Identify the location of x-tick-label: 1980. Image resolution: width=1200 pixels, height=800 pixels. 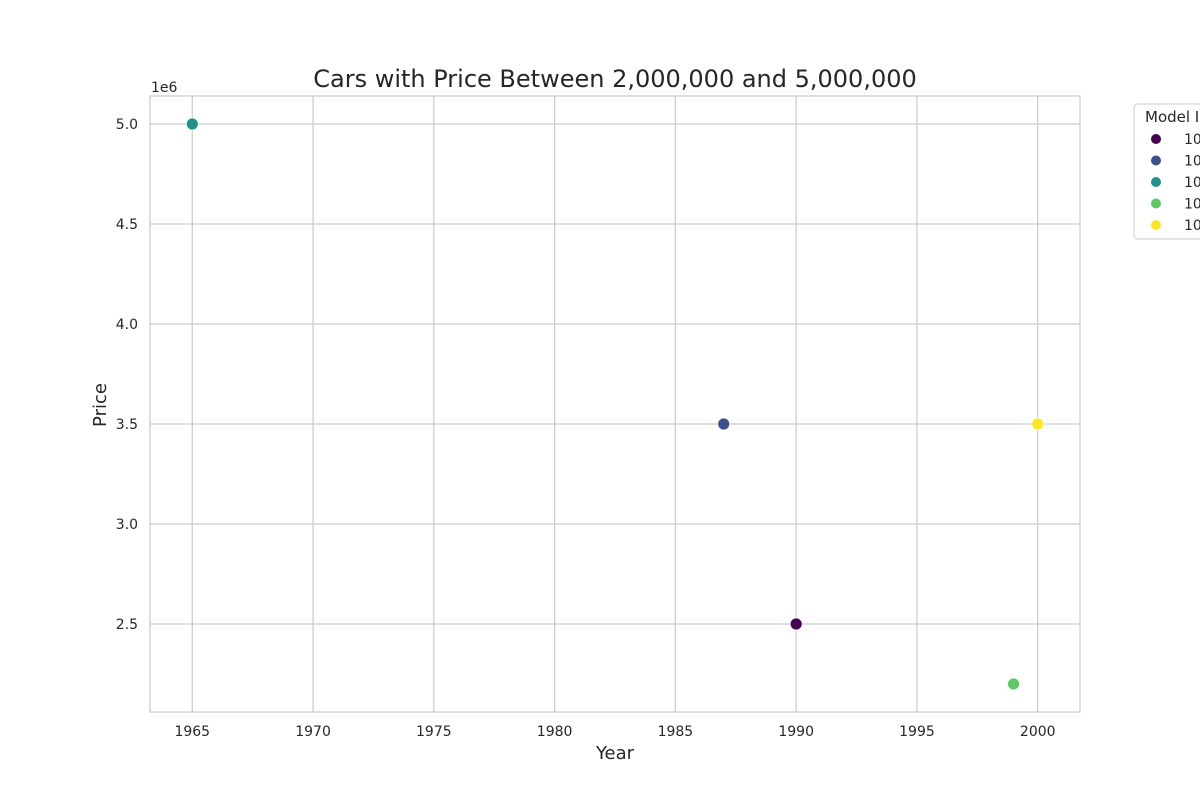
(555, 732).